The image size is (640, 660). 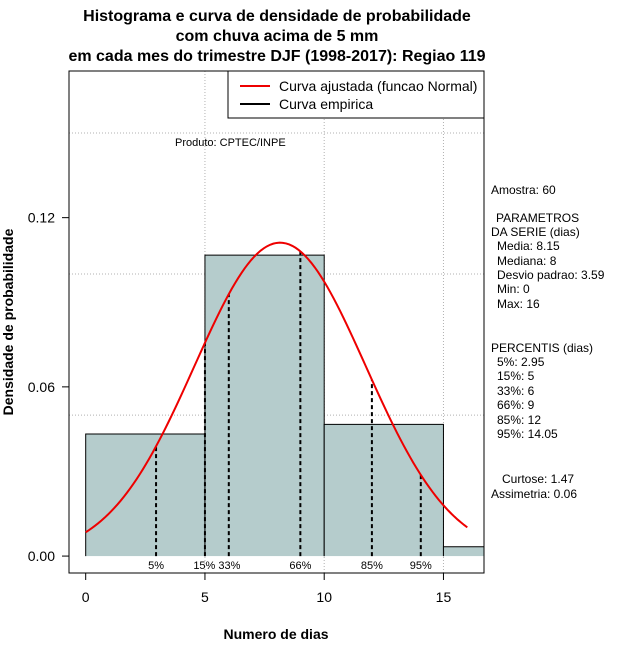 I want to click on legend-label-empirical: Curva empirica, so click(x=326, y=104).